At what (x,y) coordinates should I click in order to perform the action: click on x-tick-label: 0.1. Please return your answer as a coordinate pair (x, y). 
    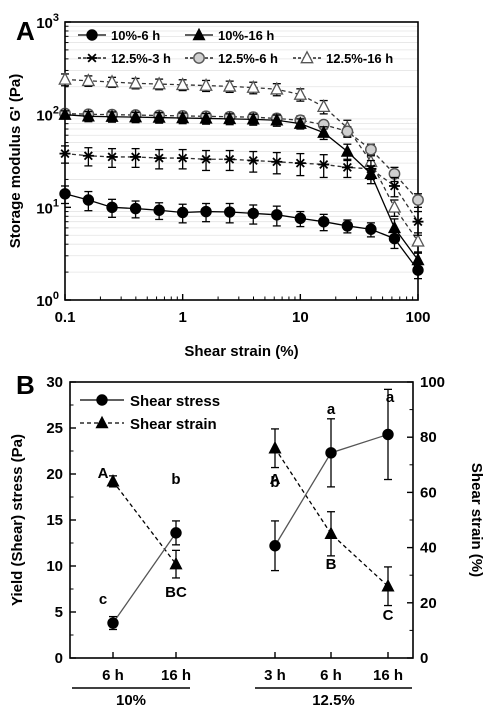
    Looking at the image, I should click on (65, 317).